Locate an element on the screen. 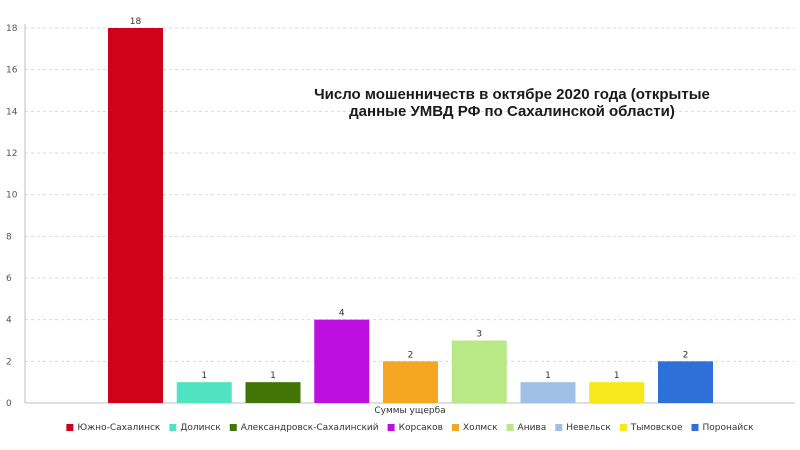 The image size is (800, 450). x-axis-label: Суммы ущерба is located at coordinates (409, 411).